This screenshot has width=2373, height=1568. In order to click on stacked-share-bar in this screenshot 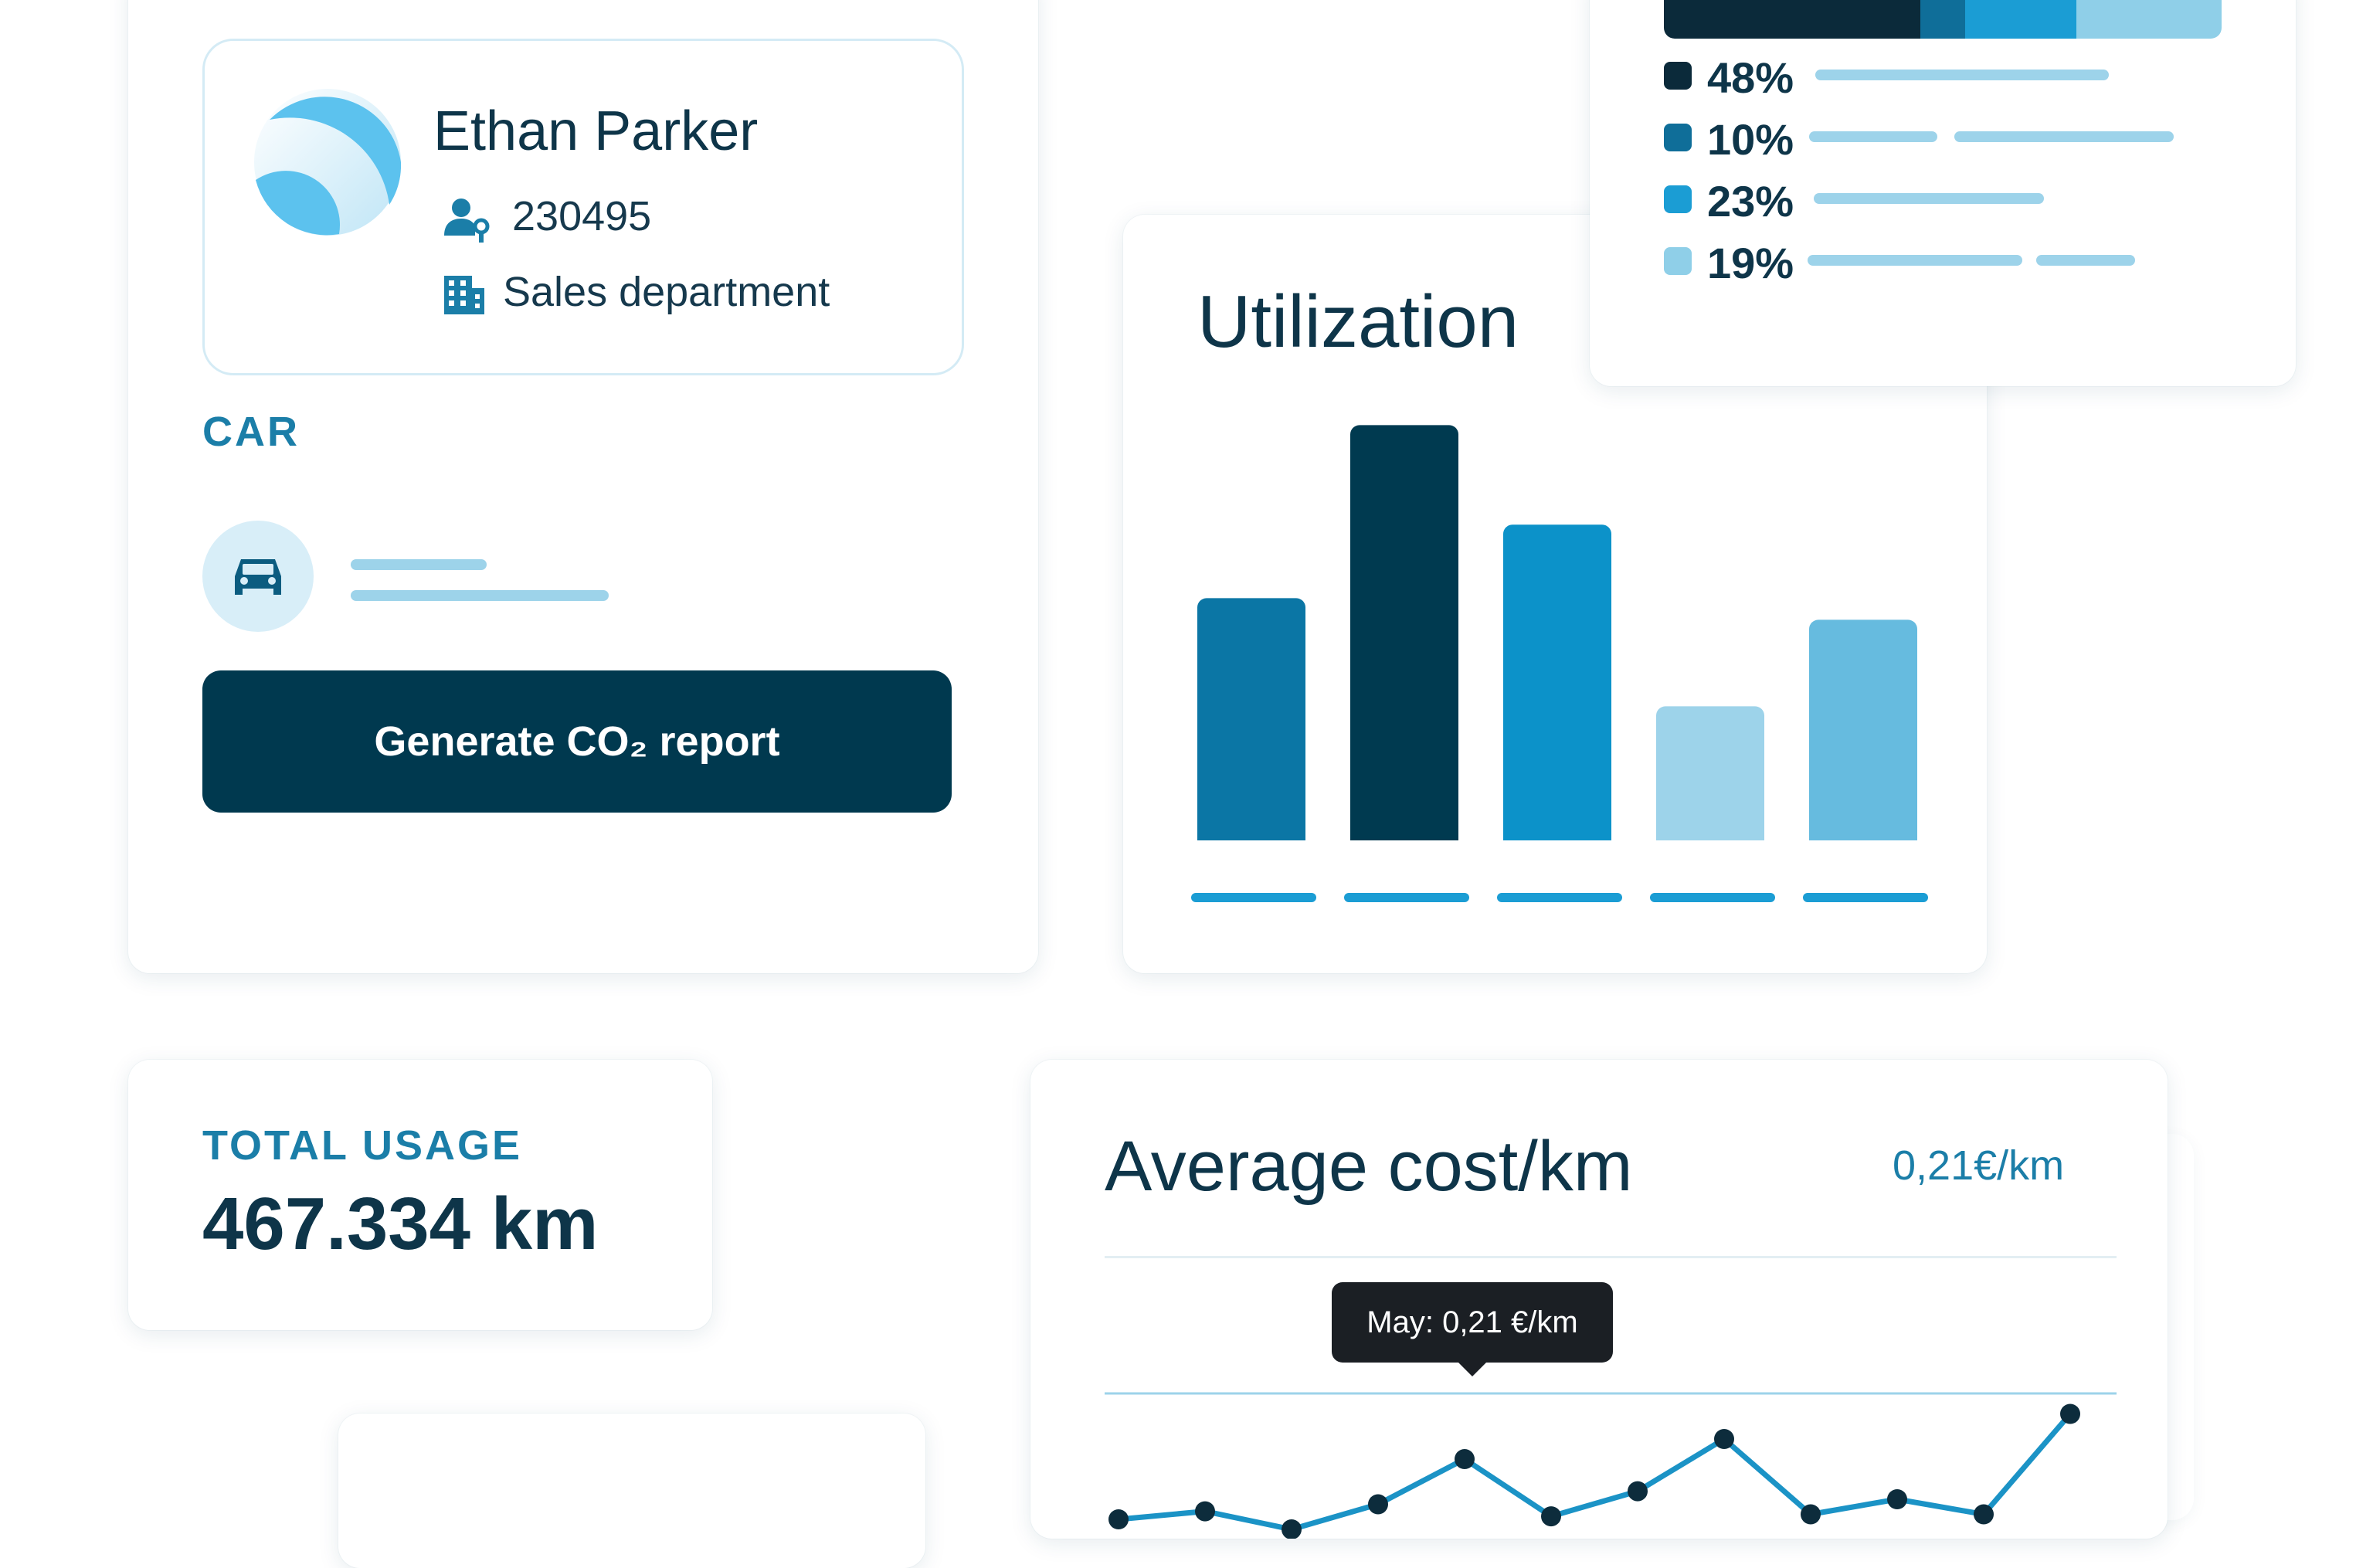, I will do `click(1943, 19)`.